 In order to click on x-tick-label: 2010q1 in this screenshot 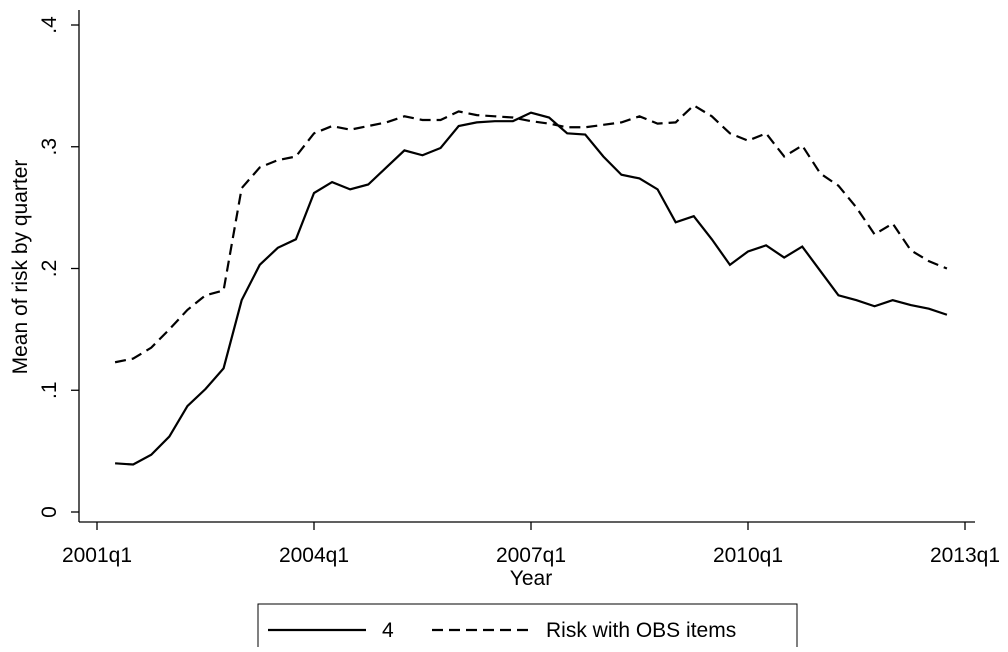, I will do `click(748, 555)`.